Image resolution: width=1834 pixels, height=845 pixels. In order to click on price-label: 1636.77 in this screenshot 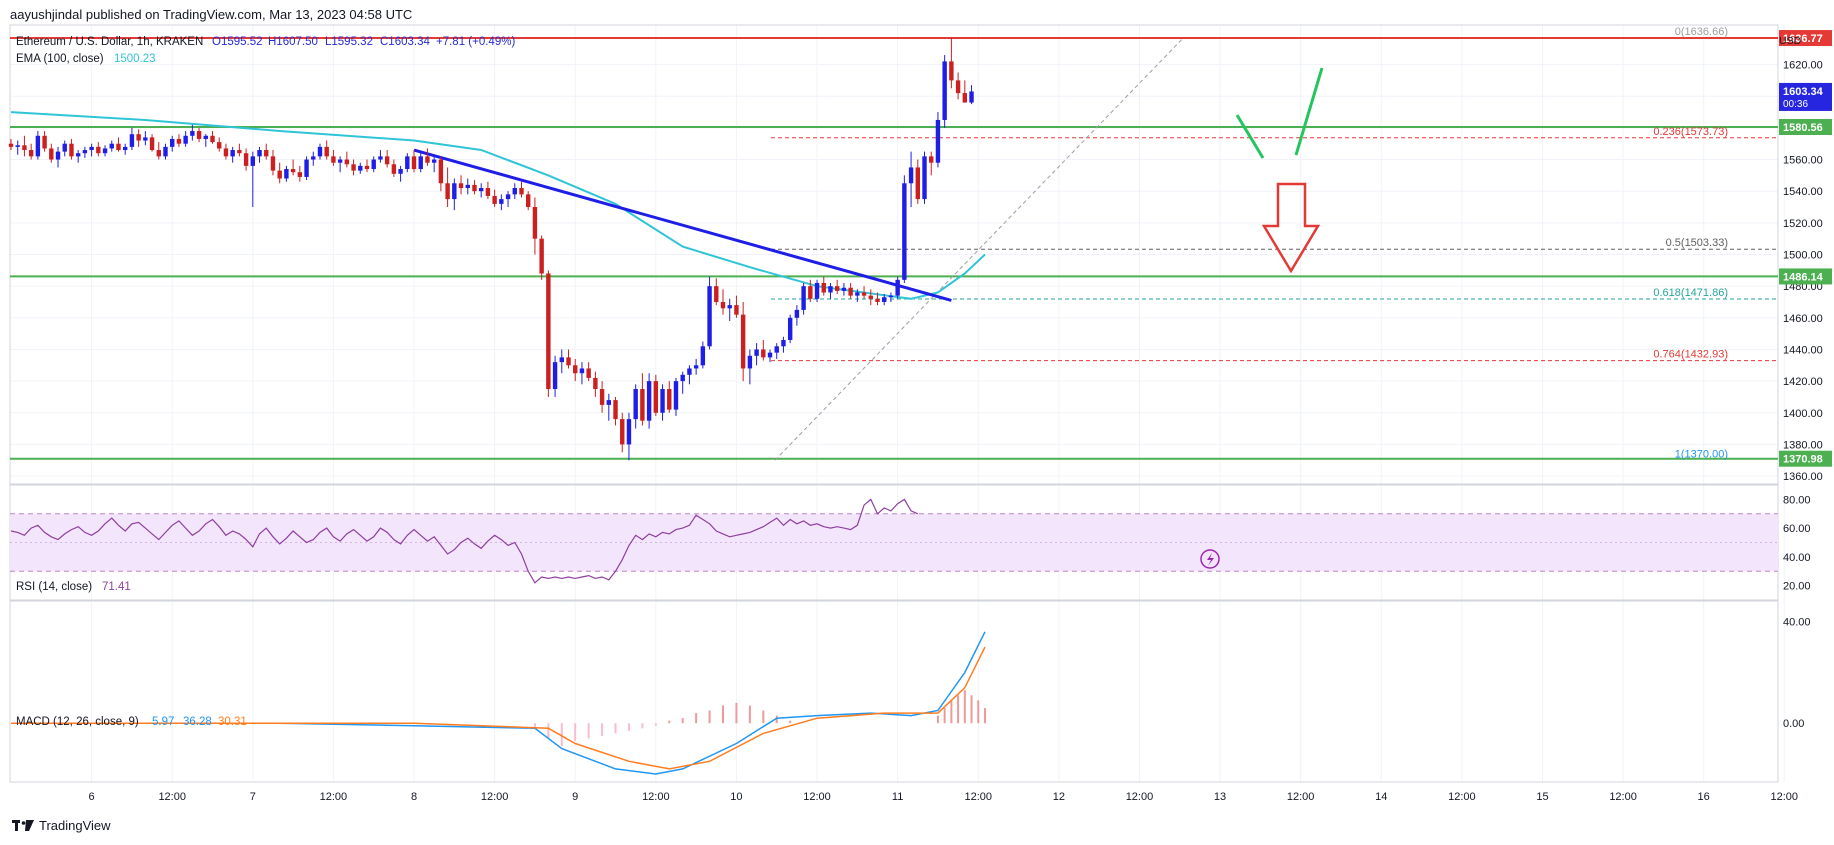, I will do `click(1803, 39)`.